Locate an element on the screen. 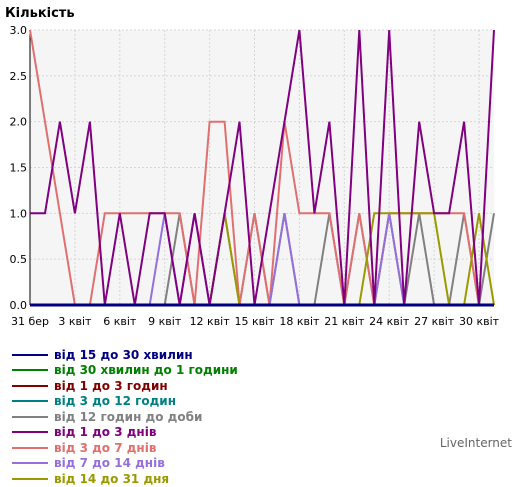  legend-label: від 7 до 14 днів is located at coordinates (109, 463).